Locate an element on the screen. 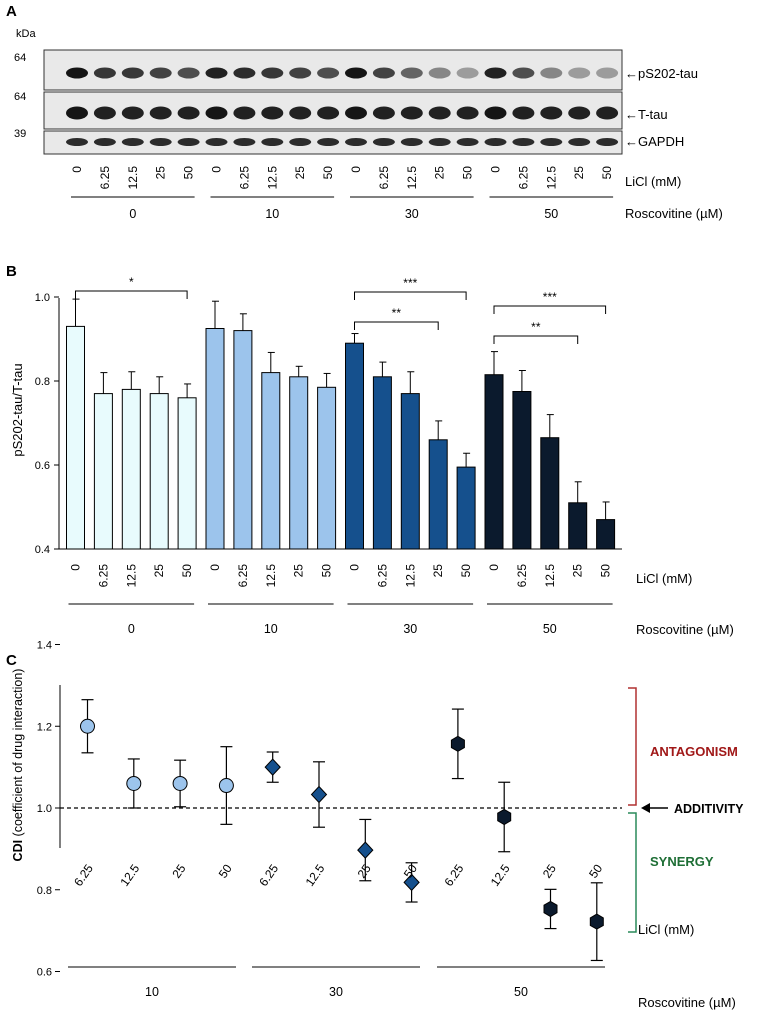 The height and width of the screenshot is (1025, 765). marker-39: 39 is located at coordinates (20, 134).